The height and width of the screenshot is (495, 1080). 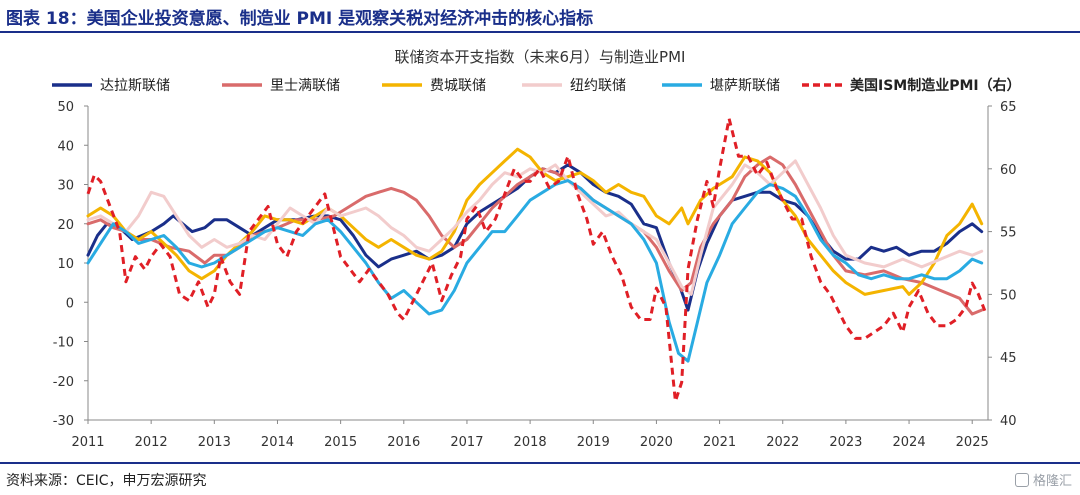 I want to click on legend-item-1: 里士满联储, so click(x=280, y=85).